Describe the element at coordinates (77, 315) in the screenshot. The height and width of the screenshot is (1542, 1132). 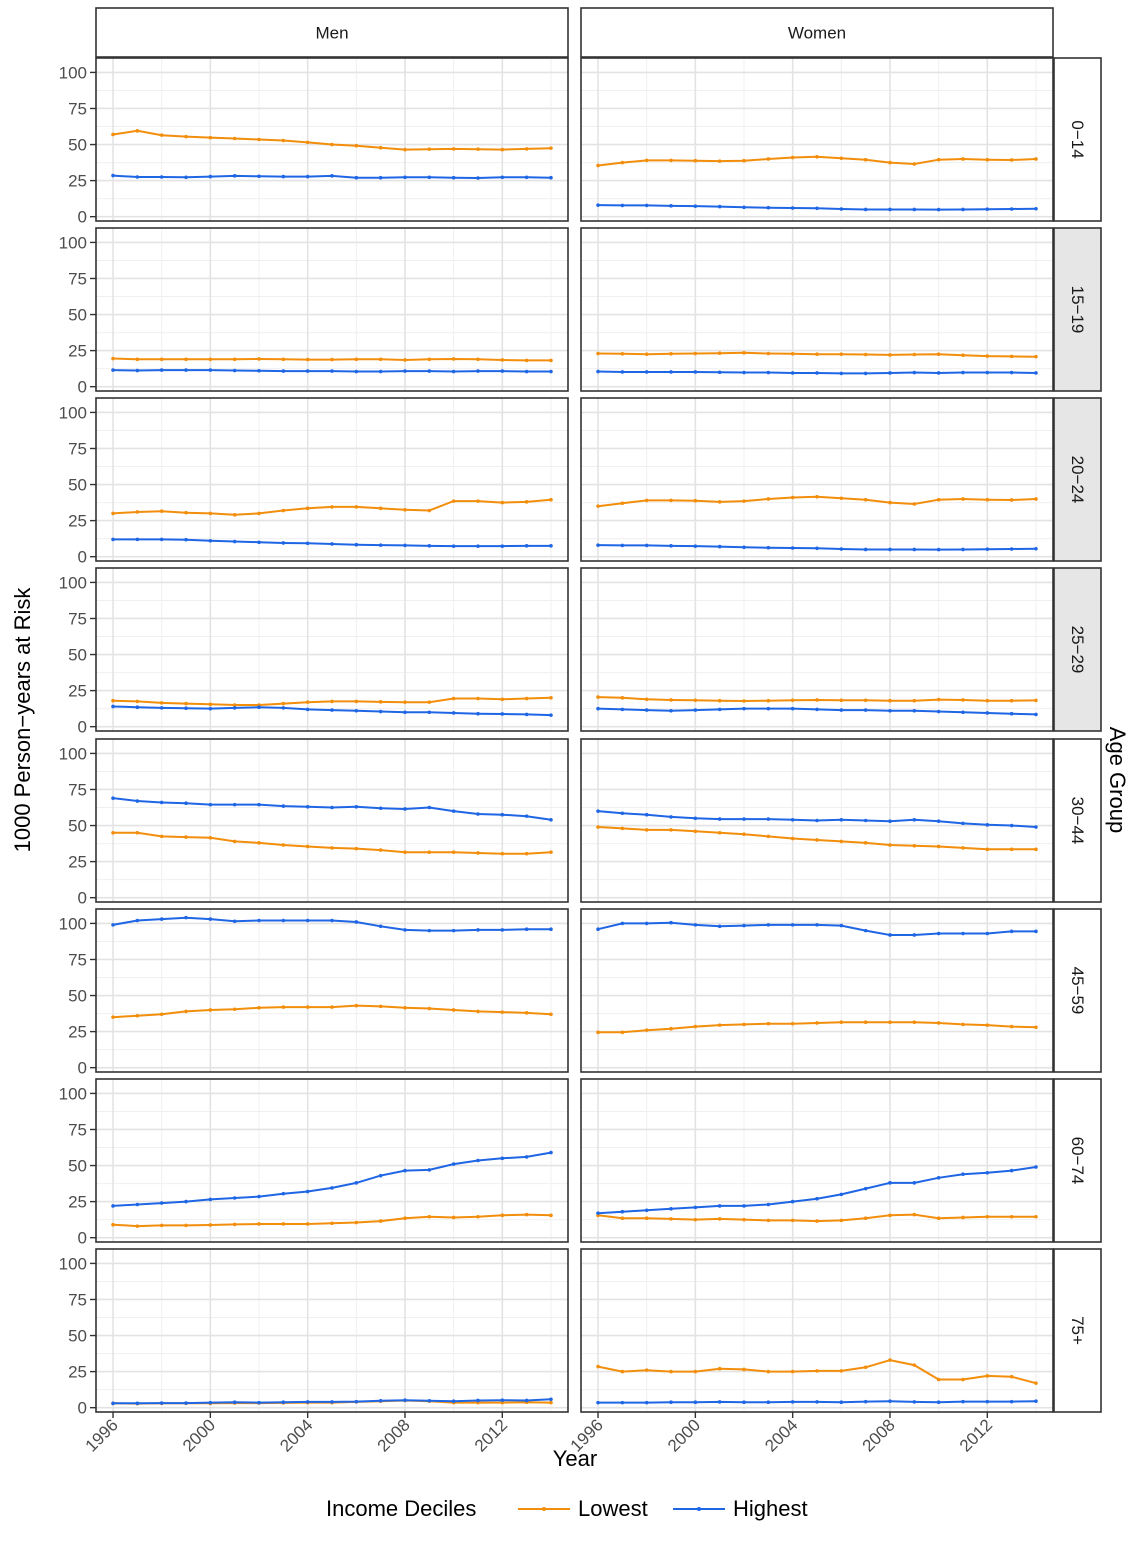
I see `y-axis-row-1: 0 25 50 75 100` at that location.